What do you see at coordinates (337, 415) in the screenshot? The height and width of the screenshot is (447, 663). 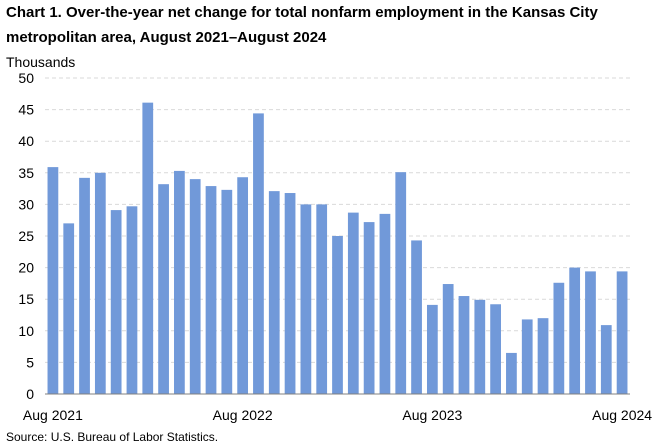 I see `x-axis-tick-labels: Aug 2021 Aug 2022 Aug 2023 Aug 2024` at bounding box center [337, 415].